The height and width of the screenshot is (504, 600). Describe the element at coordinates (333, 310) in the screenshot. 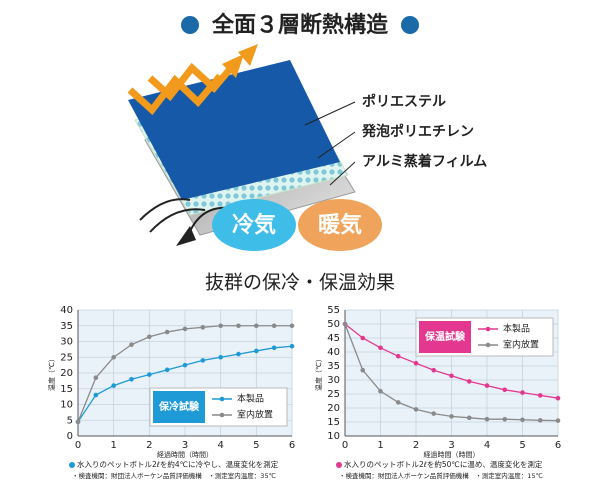

I see `y-tick-label: 55` at that location.